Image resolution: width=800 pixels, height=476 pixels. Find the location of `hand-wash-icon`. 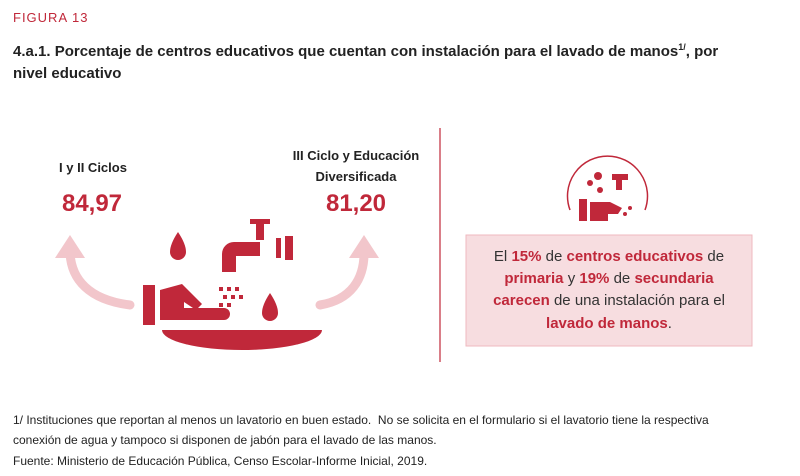

hand-wash-icon is located at coordinates (232, 284).